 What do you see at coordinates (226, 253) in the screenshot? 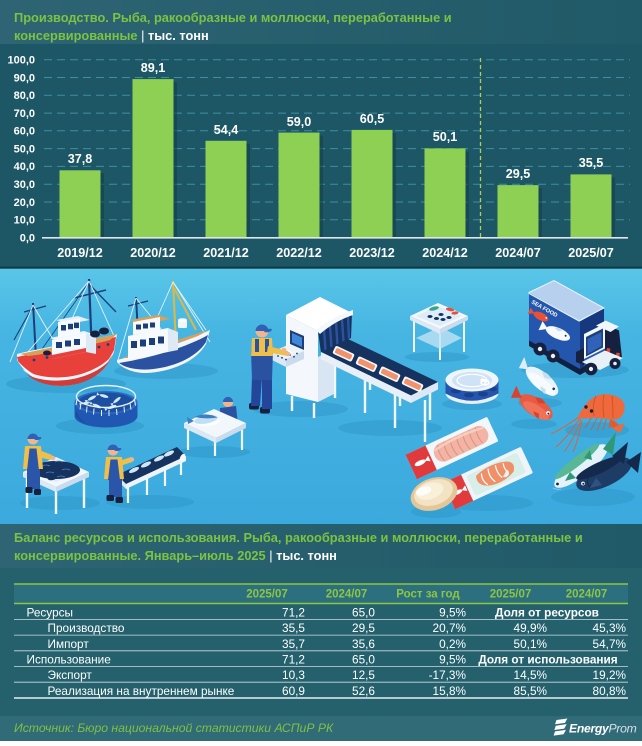
I see `svg-text: 2021/12` at bounding box center [226, 253].